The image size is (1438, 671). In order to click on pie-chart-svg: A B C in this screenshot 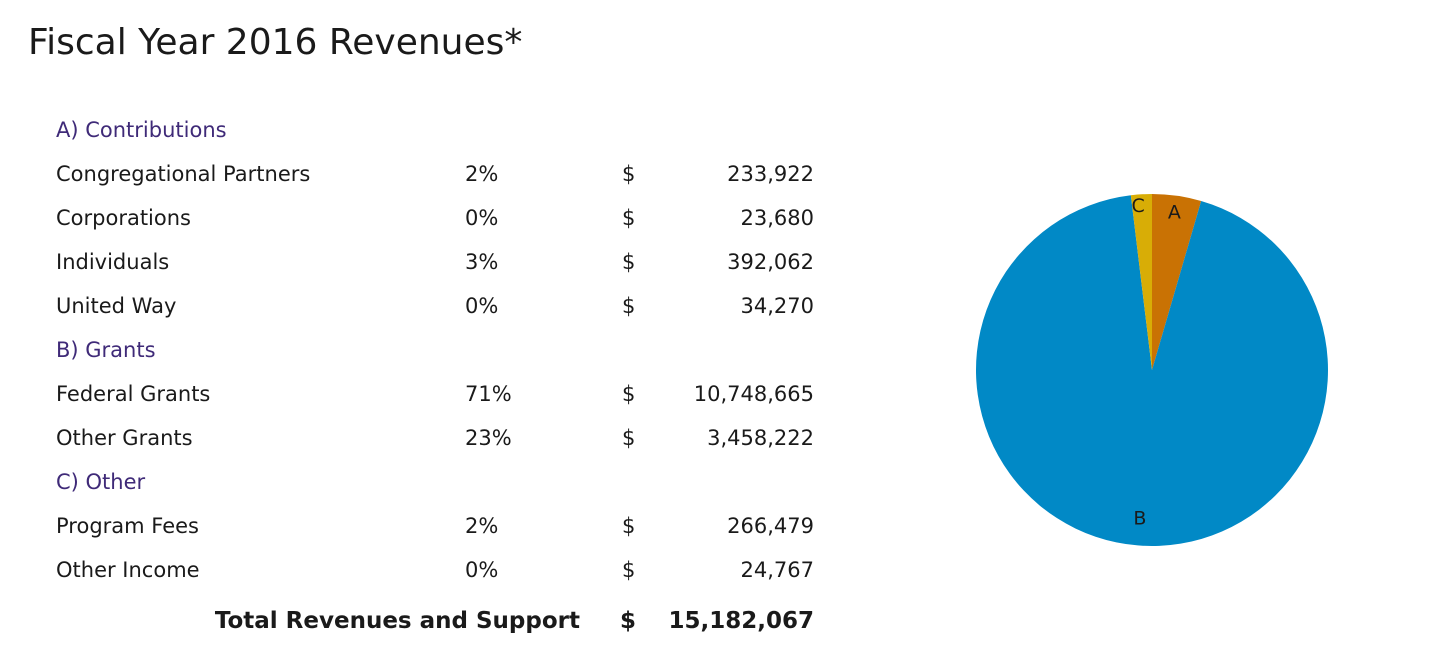, I will do `click(1152, 370)`.